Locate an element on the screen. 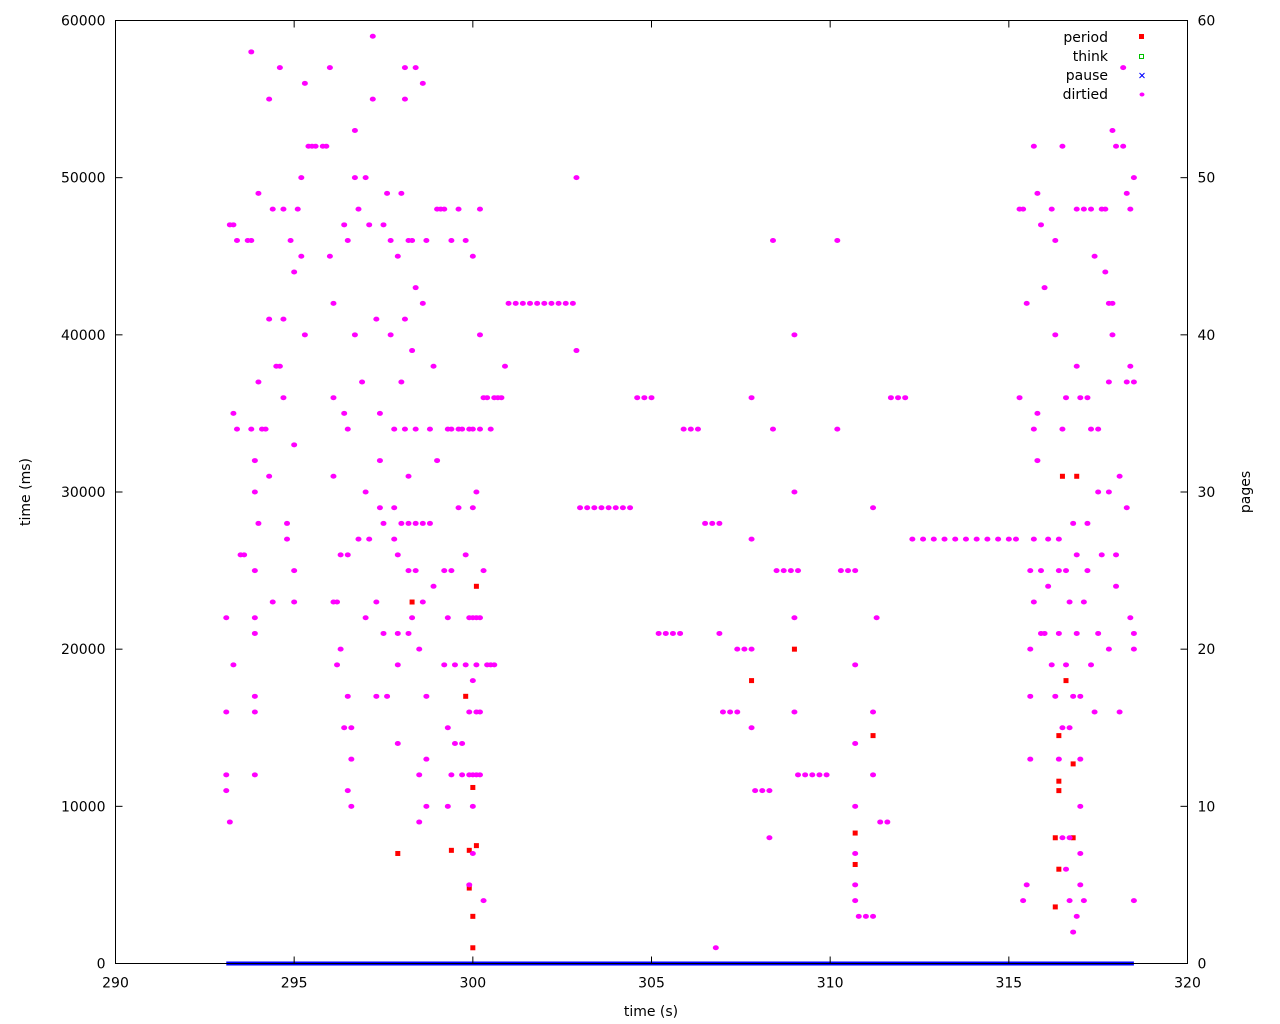  y-axis-title: time (ms) is located at coordinates (26, 492).